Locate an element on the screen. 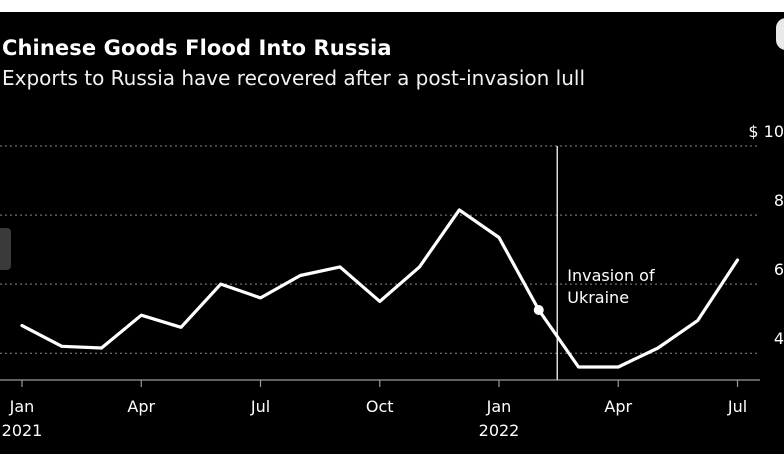 The image size is (784, 454). side-tab is located at coordinates (5, 249).